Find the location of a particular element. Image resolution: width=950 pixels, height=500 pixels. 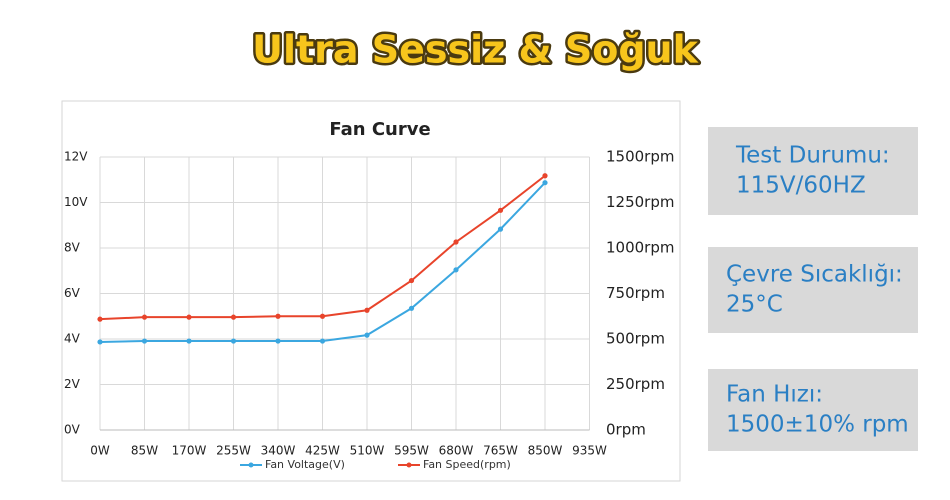

legend-label: Fan Voltage(V) is located at coordinates (305, 464).